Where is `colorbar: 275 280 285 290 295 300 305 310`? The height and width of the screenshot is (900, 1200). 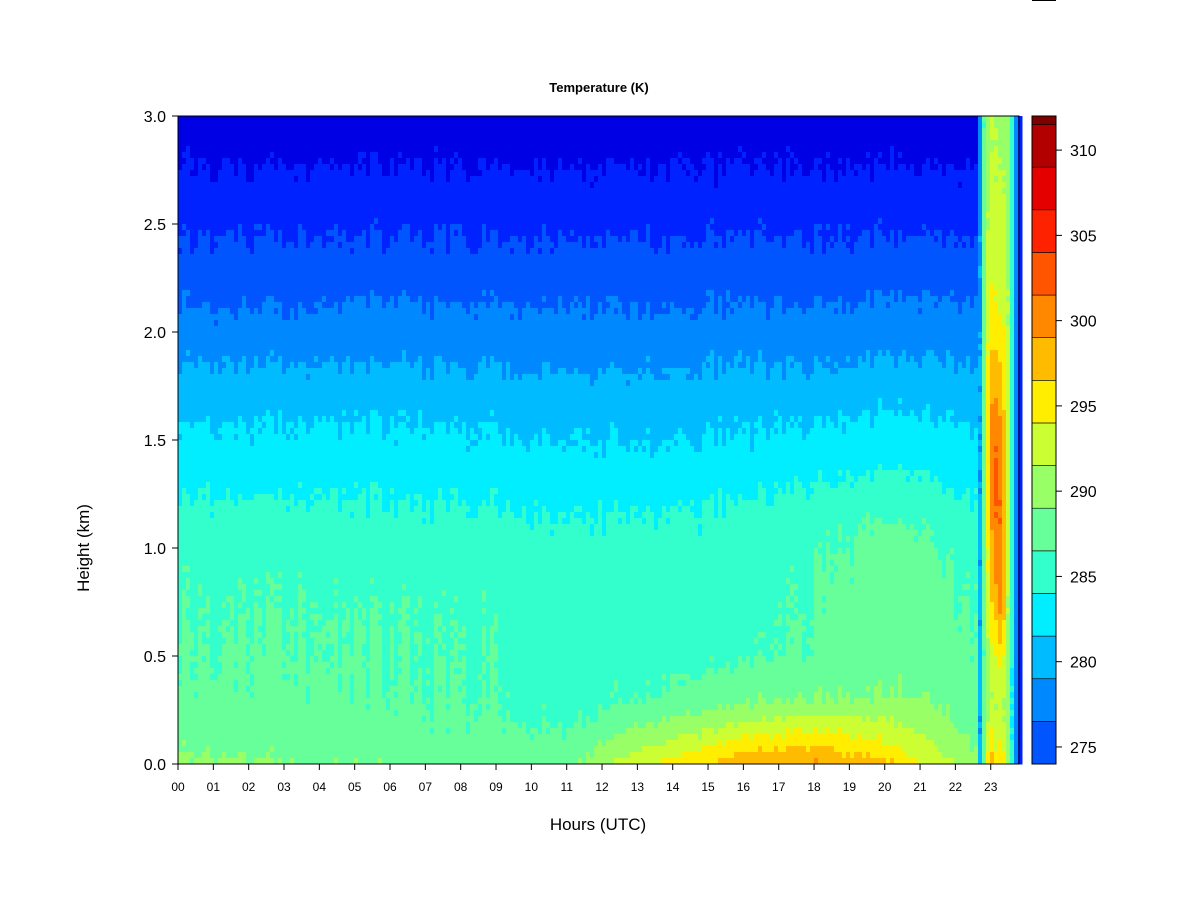
colorbar: 275 280 285 290 295 300 305 310 is located at coordinates (1064, 440).